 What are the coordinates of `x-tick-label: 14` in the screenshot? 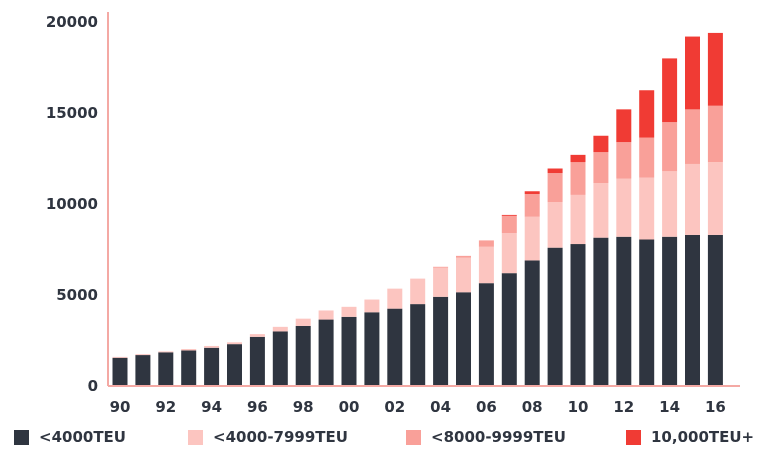 It's located at (669, 407).